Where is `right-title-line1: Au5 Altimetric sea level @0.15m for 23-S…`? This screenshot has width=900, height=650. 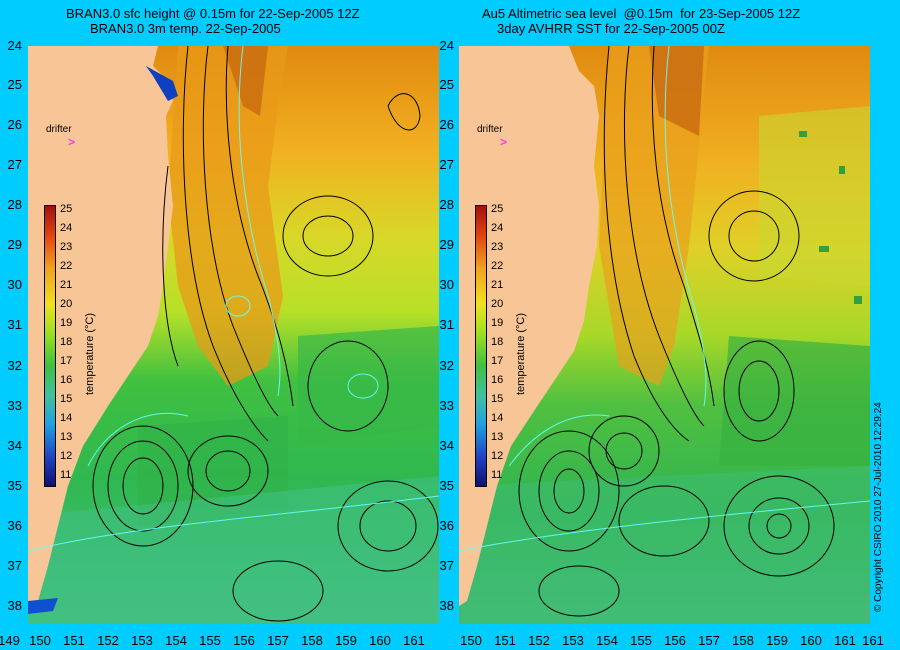 right-title-line1: Au5 Altimetric sea level @0.15m for 23-S… is located at coordinates (641, 13).